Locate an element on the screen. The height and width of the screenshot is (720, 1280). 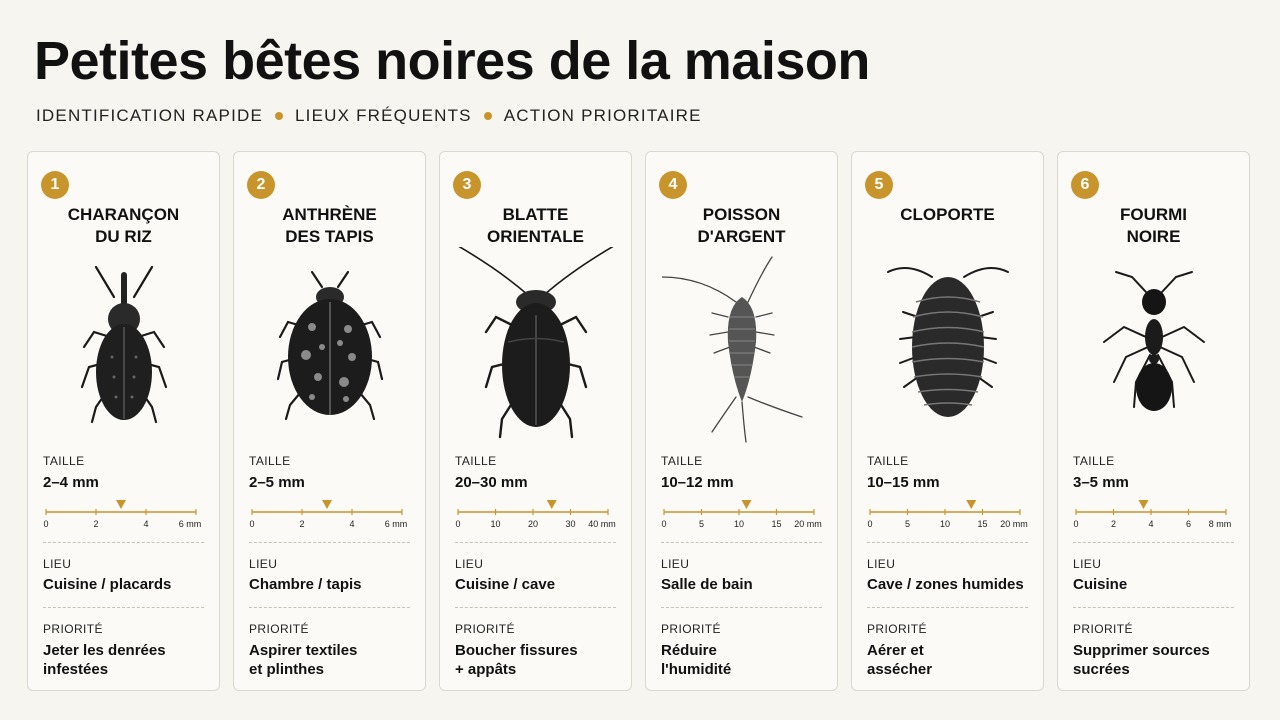
size-value: 10–12 mm is located at coordinates (697, 482).